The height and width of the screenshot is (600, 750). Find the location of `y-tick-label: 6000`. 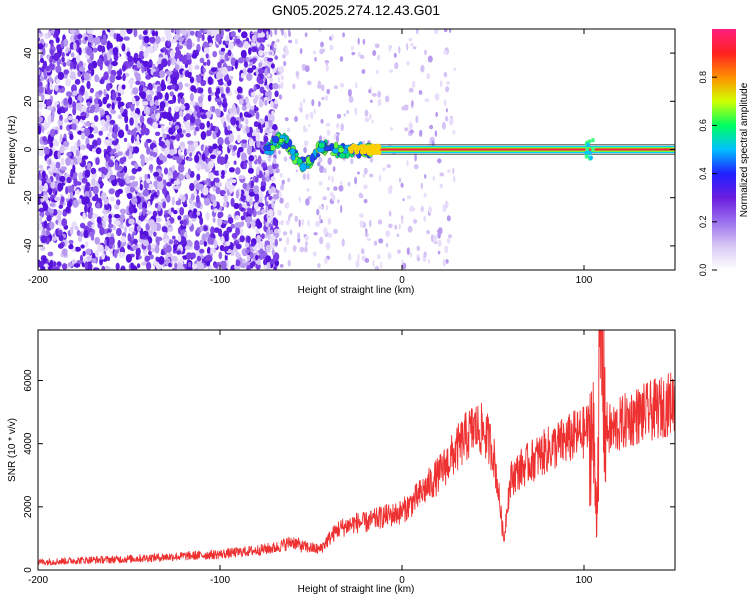

y-tick-label: 6000 is located at coordinates (28, 380).